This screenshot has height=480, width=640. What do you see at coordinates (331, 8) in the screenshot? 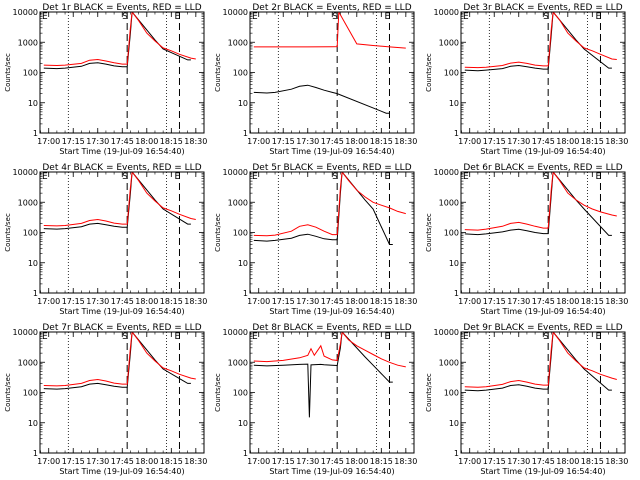
I see `panel-title: Det 2r BLACK = Events, RED = LLD` at bounding box center [331, 8].